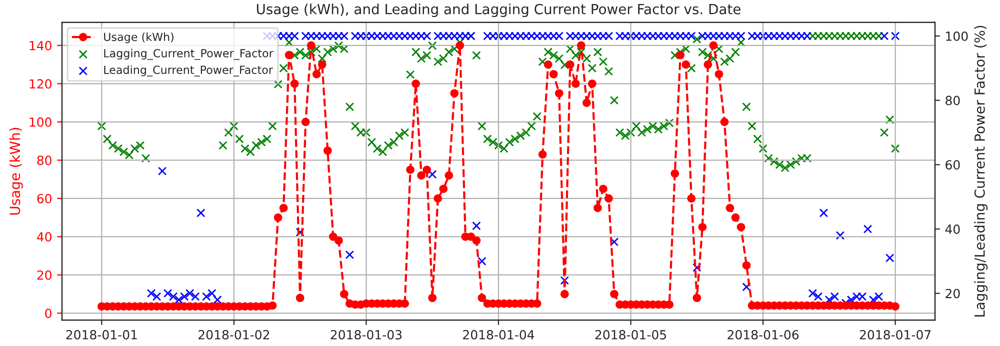  What do you see at coordinates (189, 54) in the screenshot?
I see `legend-label: Lagging_Current_Power_Factor` at bounding box center [189, 54].